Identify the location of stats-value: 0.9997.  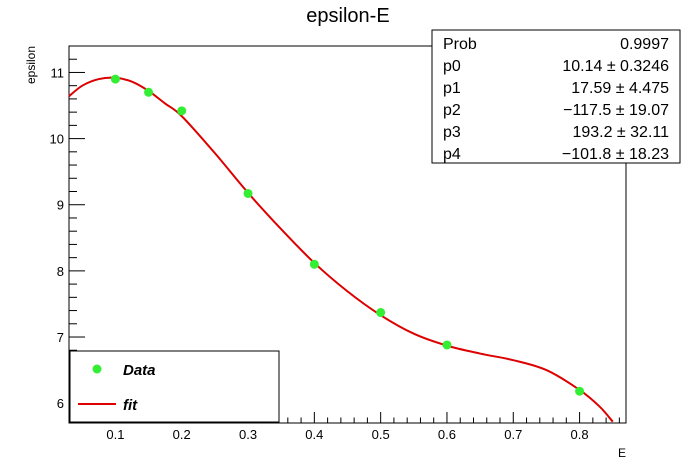
(644, 44).